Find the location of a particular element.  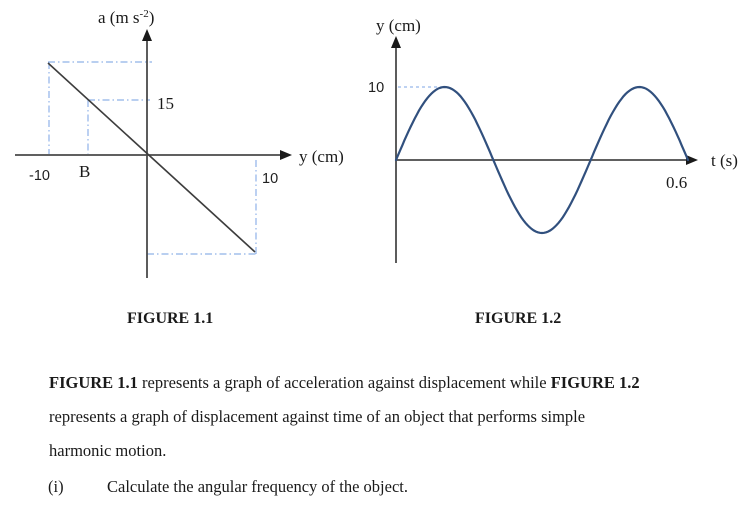

fig1-a-axis-label: a (m s-2) is located at coordinates (126, 17).